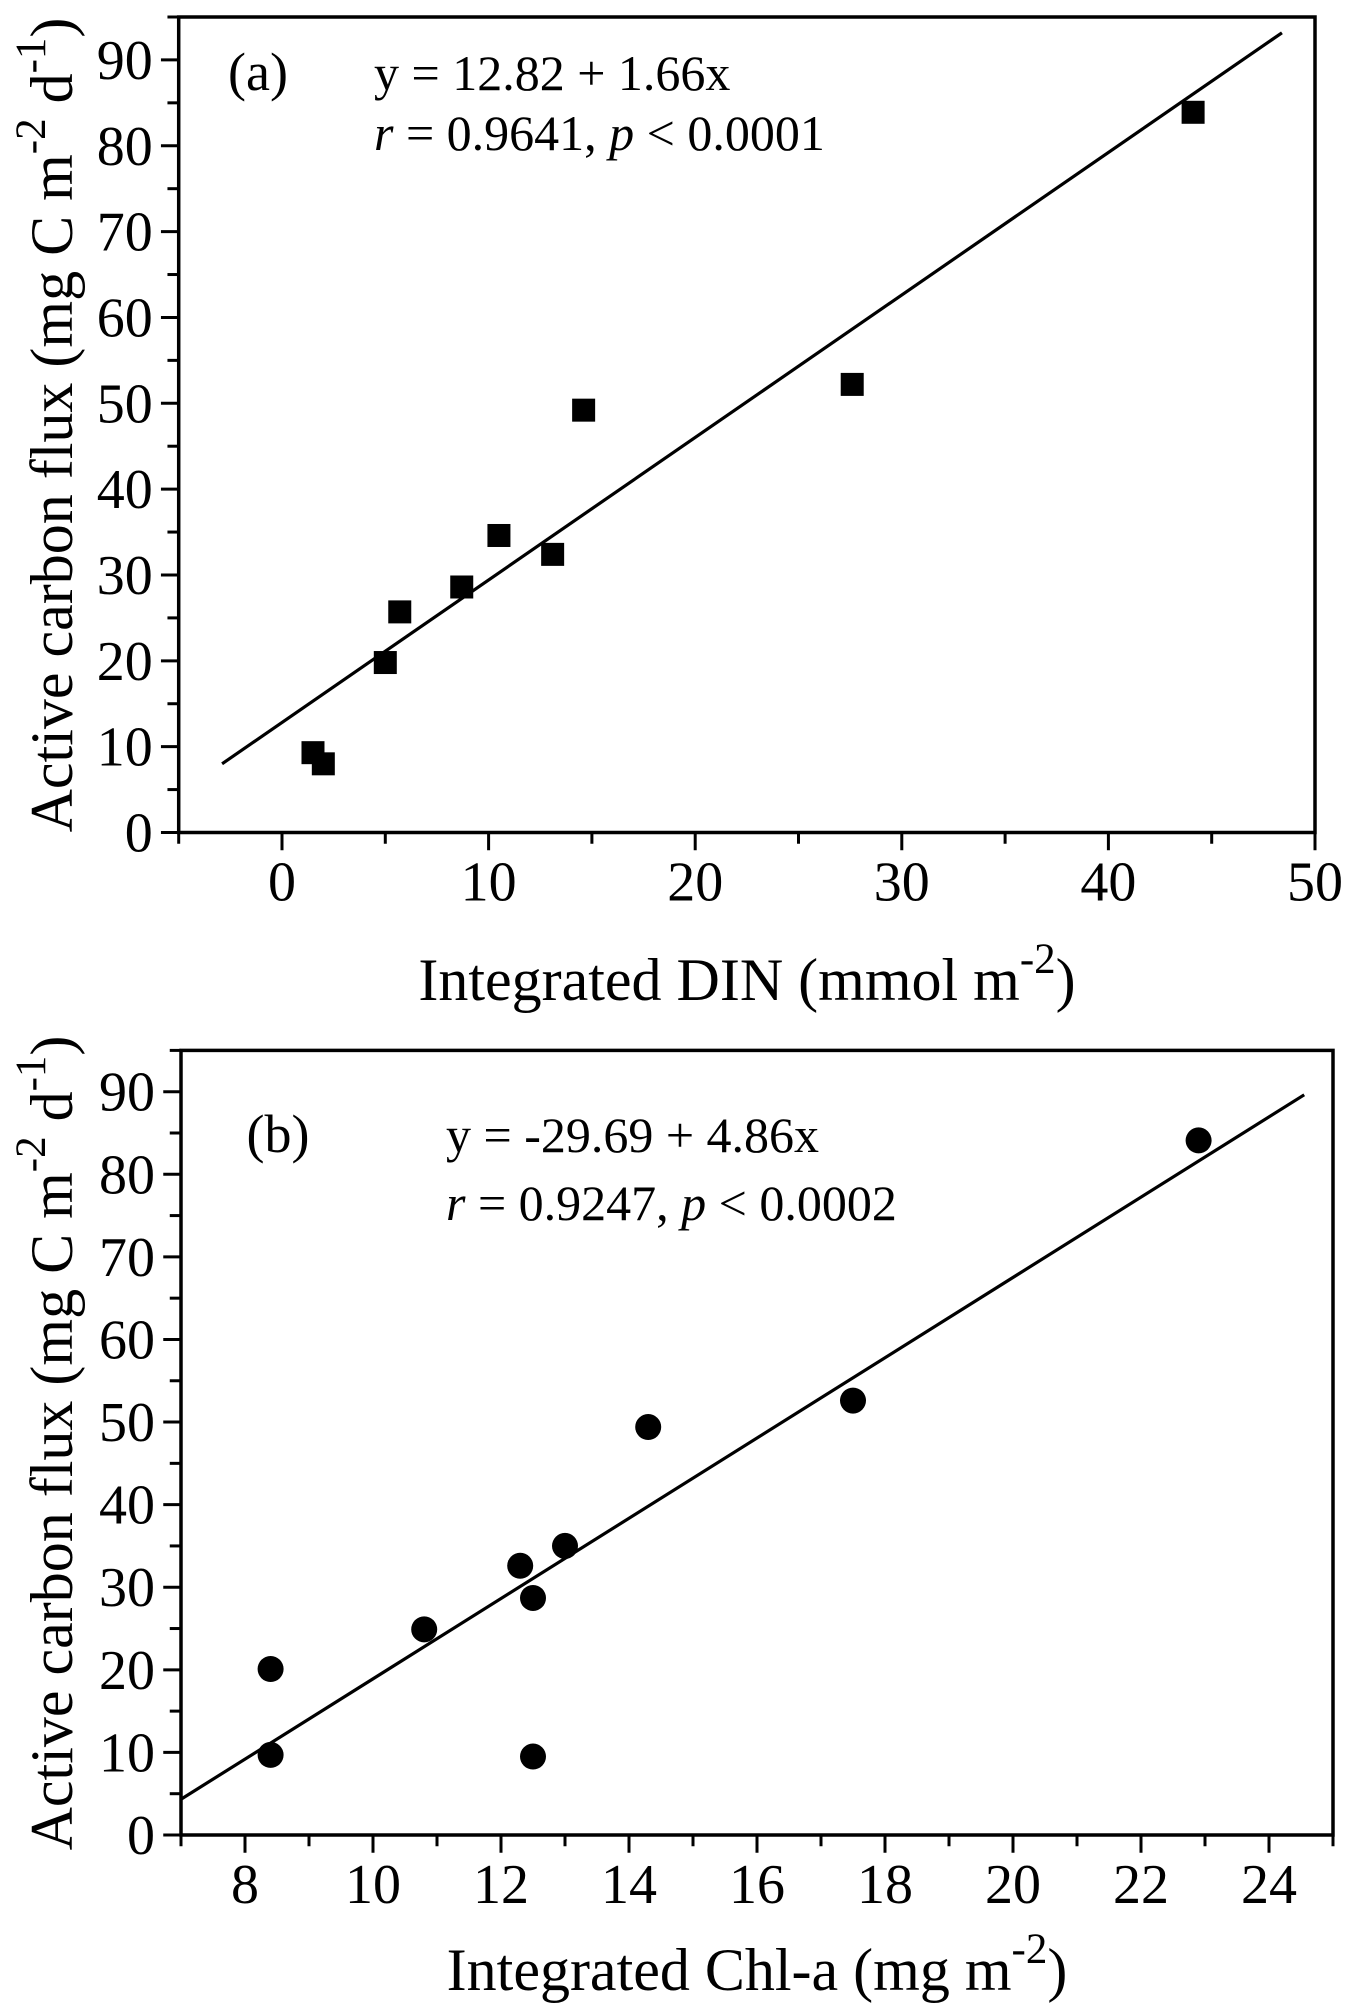 This screenshot has width=1362, height=2008. What do you see at coordinates (757, 1885) in the screenshot?
I see `x-tick-label: 16` at bounding box center [757, 1885].